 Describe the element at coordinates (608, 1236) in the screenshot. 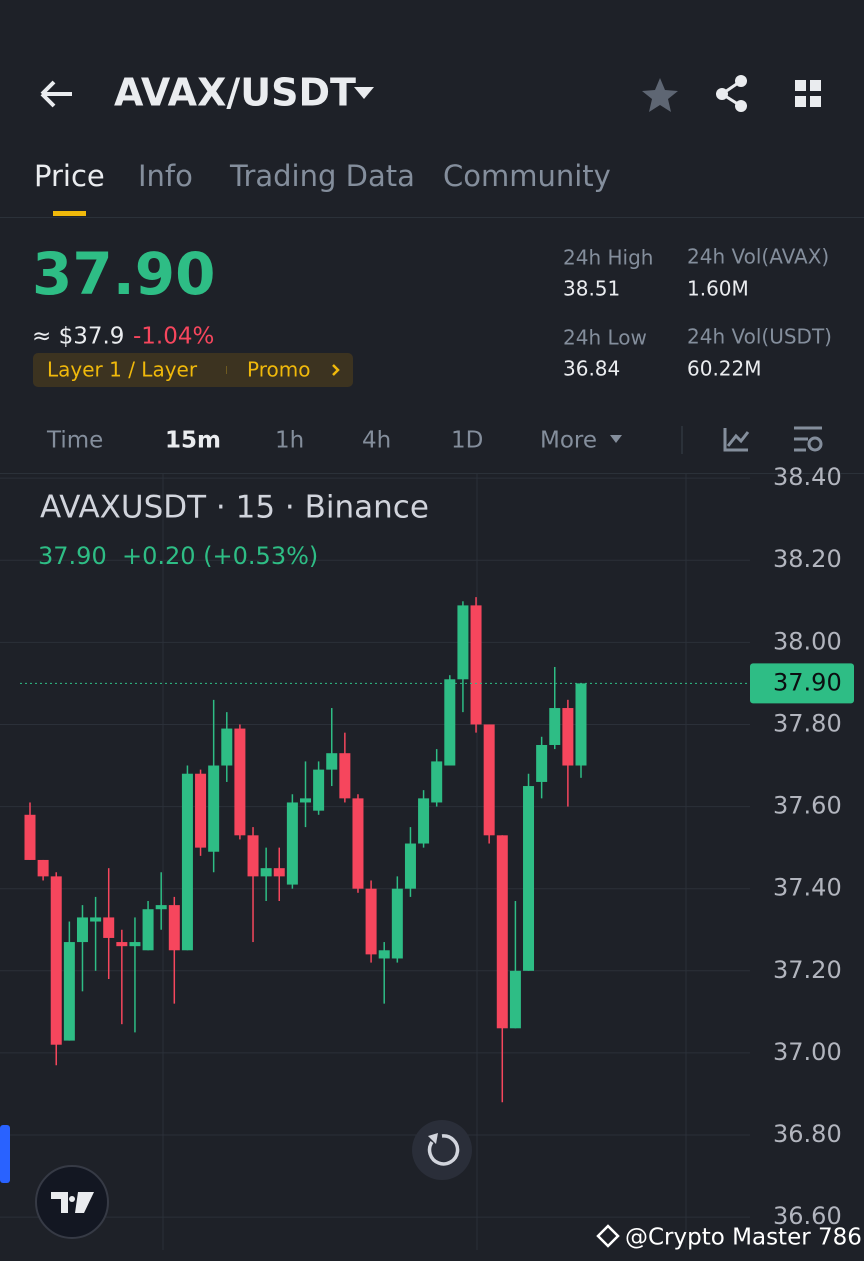

I see `watermark-logo` at that location.